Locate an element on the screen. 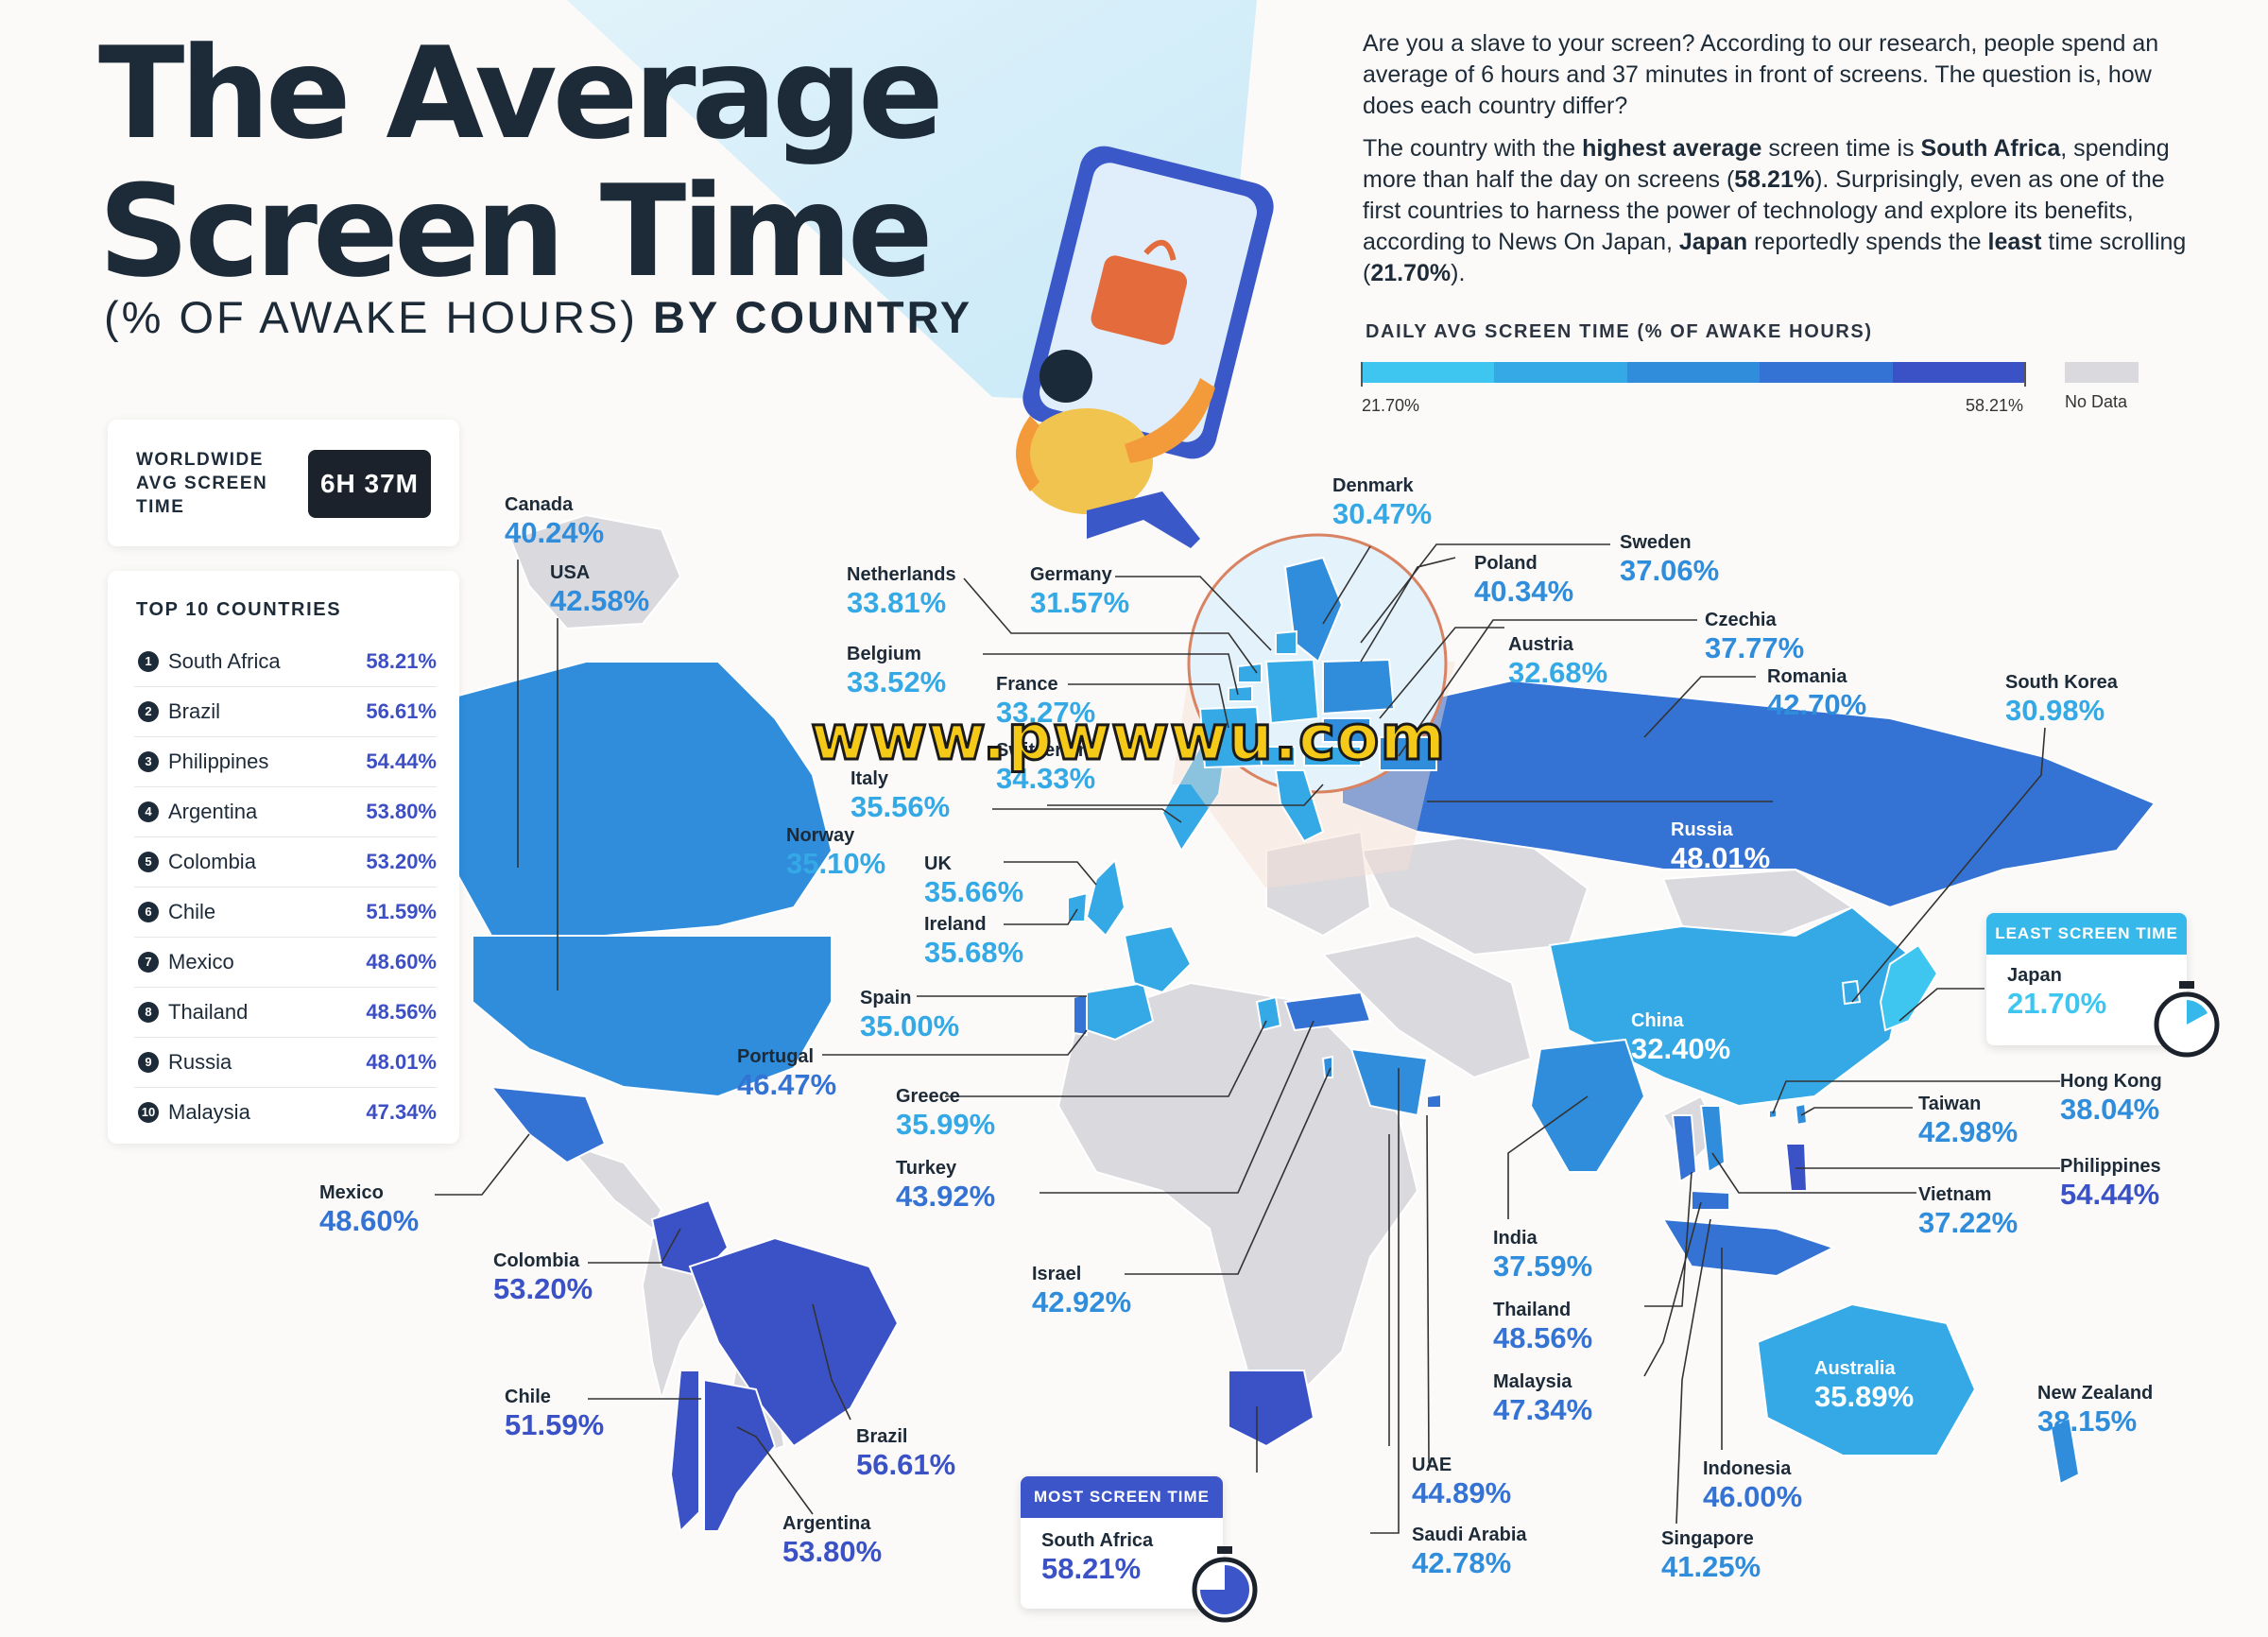 The height and width of the screenshot is (1637, 2268). label-turkey: Turkey 43.92% is located at coordinates (946, 1185).